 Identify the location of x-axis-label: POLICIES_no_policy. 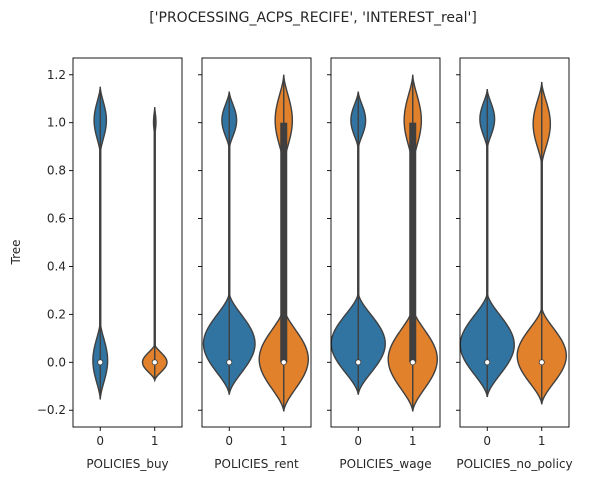
(514, 464).